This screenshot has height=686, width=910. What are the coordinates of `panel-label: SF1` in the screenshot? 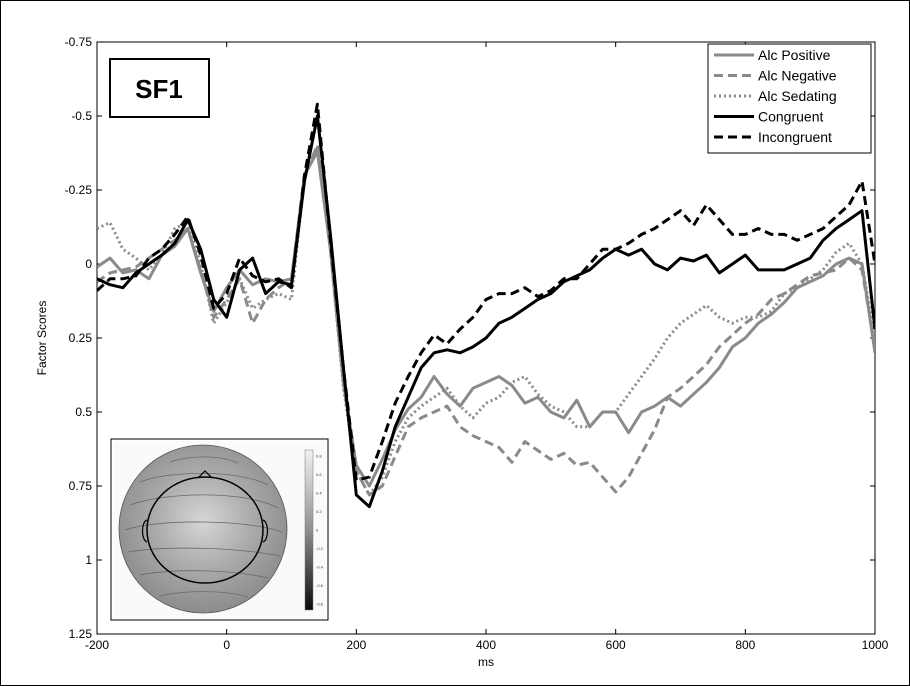 It's located at (159, 89).